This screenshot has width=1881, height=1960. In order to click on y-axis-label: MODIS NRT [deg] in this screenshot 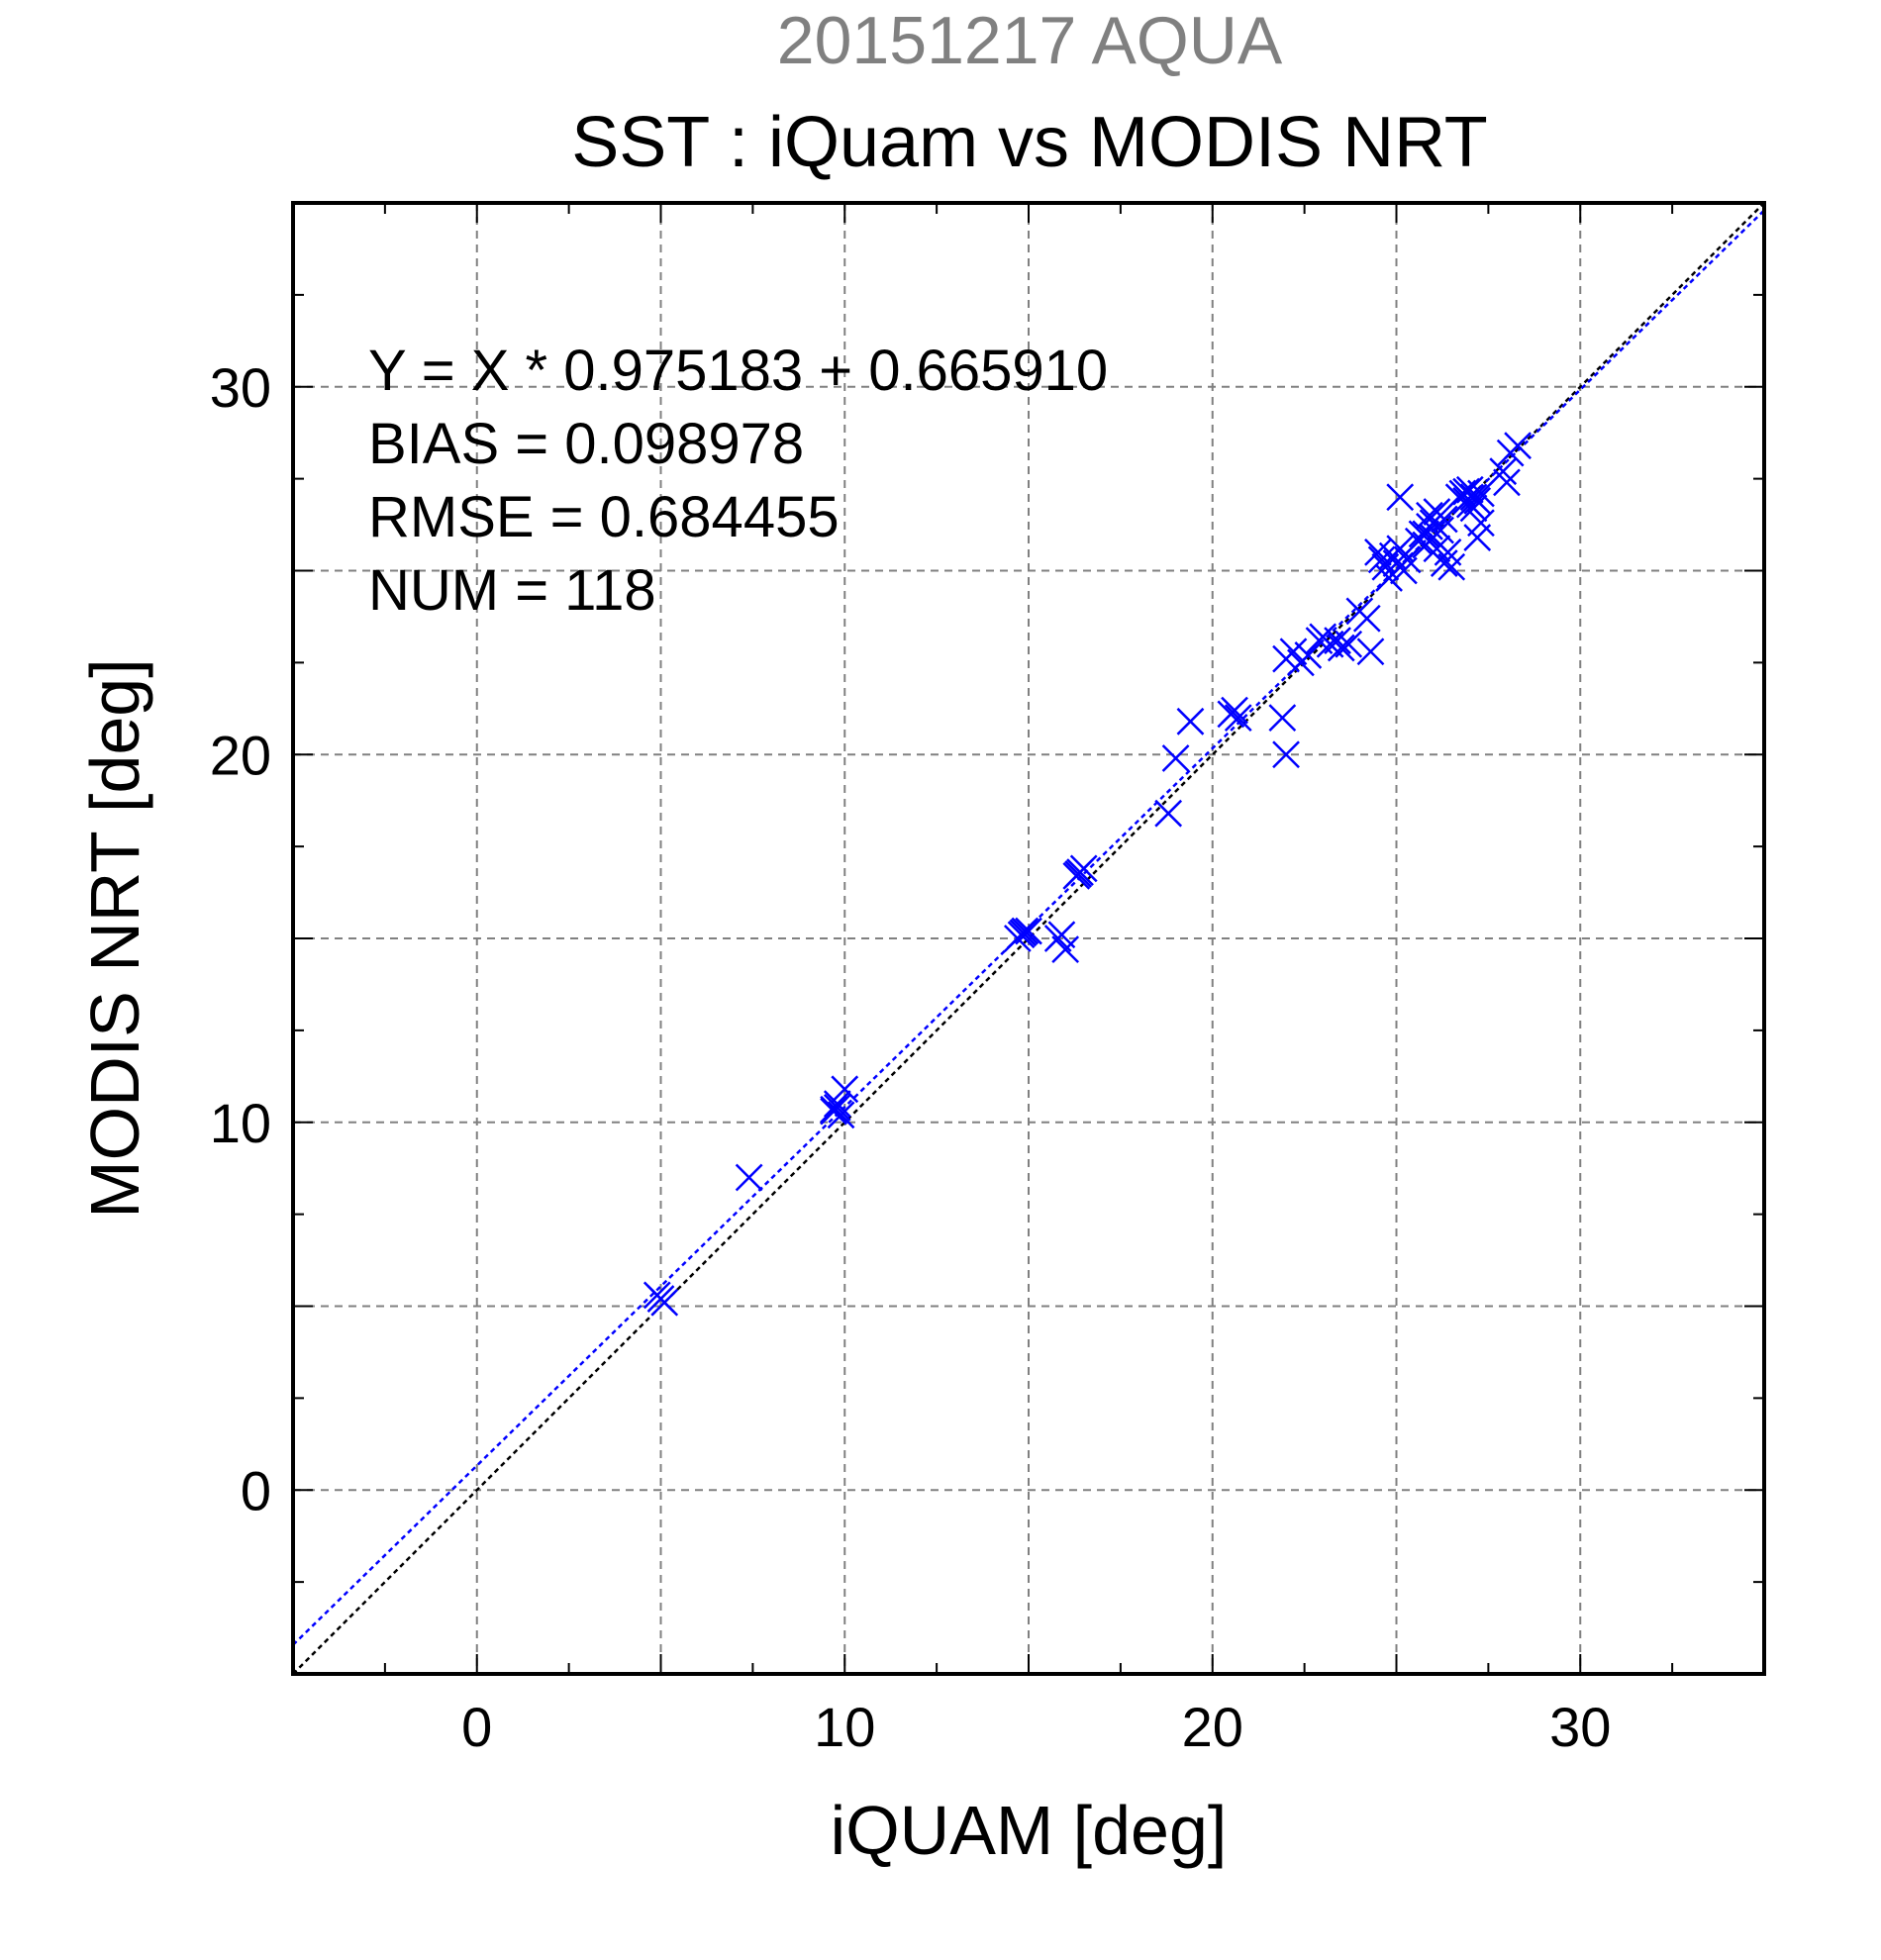, I will do `click(114, 938)`.